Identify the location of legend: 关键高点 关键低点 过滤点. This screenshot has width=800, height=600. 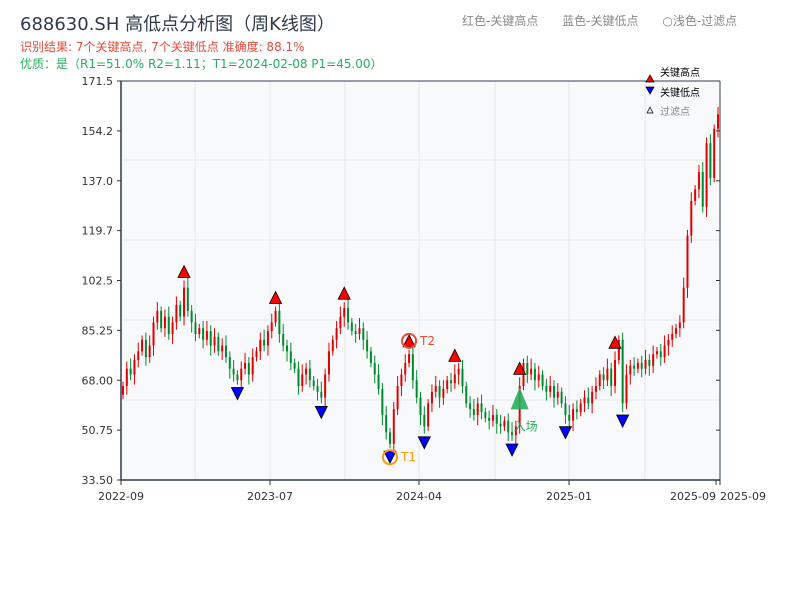
(672, 92).